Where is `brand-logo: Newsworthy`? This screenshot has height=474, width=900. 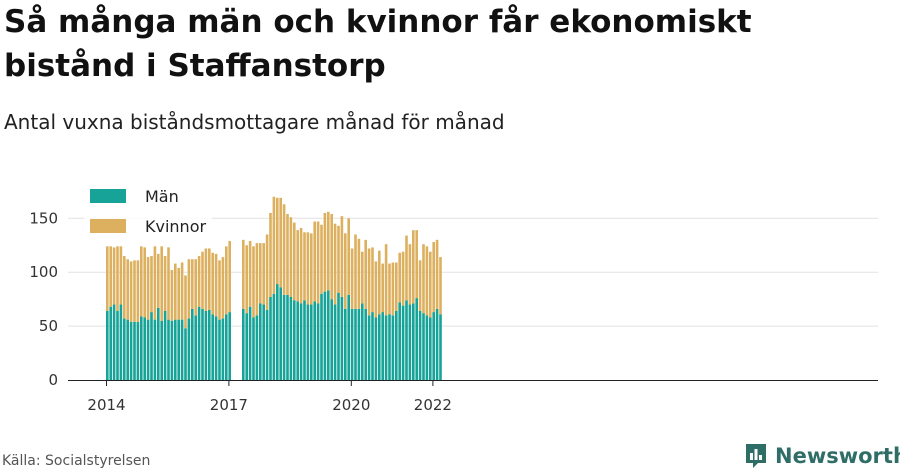
brand-logo: Newsworthy is located at coordinates (822, 456).